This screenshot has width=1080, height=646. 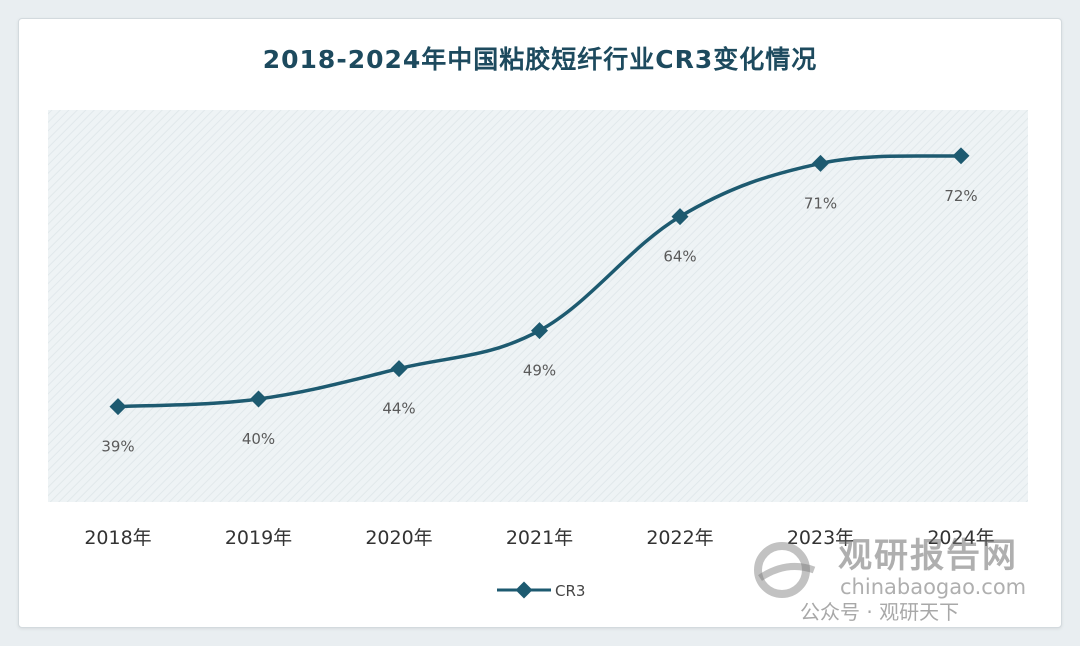 I want to click on x-tick-label-1: 2019年, so click(x=258, y=538).